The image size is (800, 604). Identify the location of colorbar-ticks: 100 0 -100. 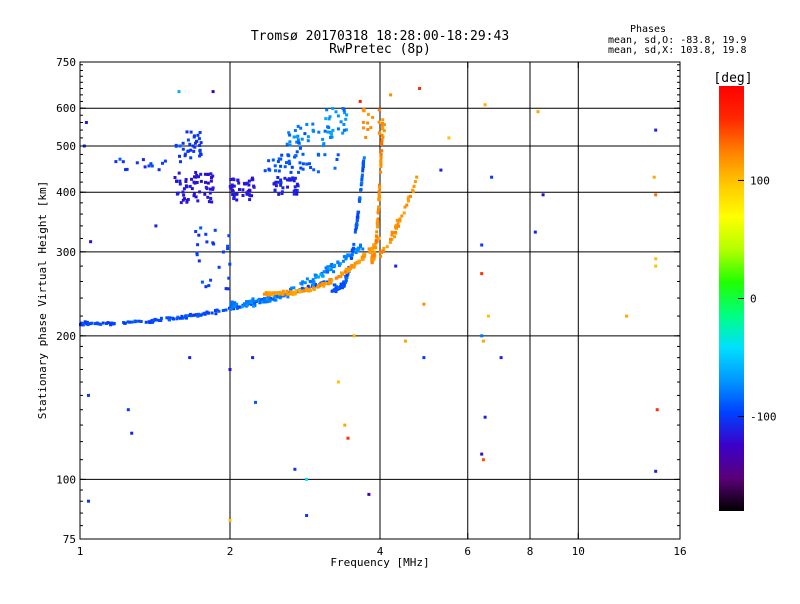
(757, 299).